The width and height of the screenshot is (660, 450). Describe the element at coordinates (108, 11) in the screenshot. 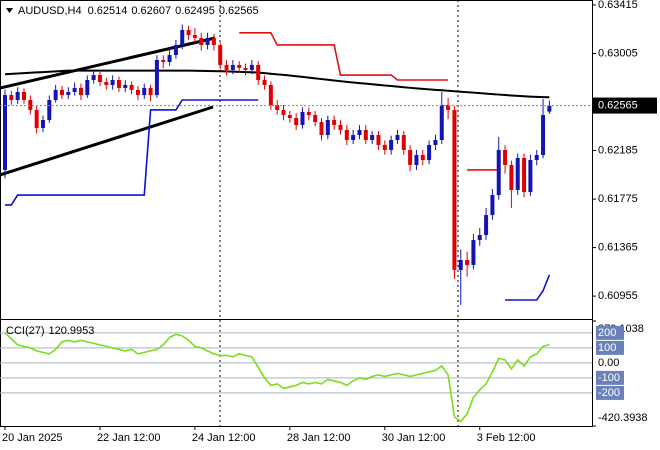

I see `open-value: 0.62514` at that location.